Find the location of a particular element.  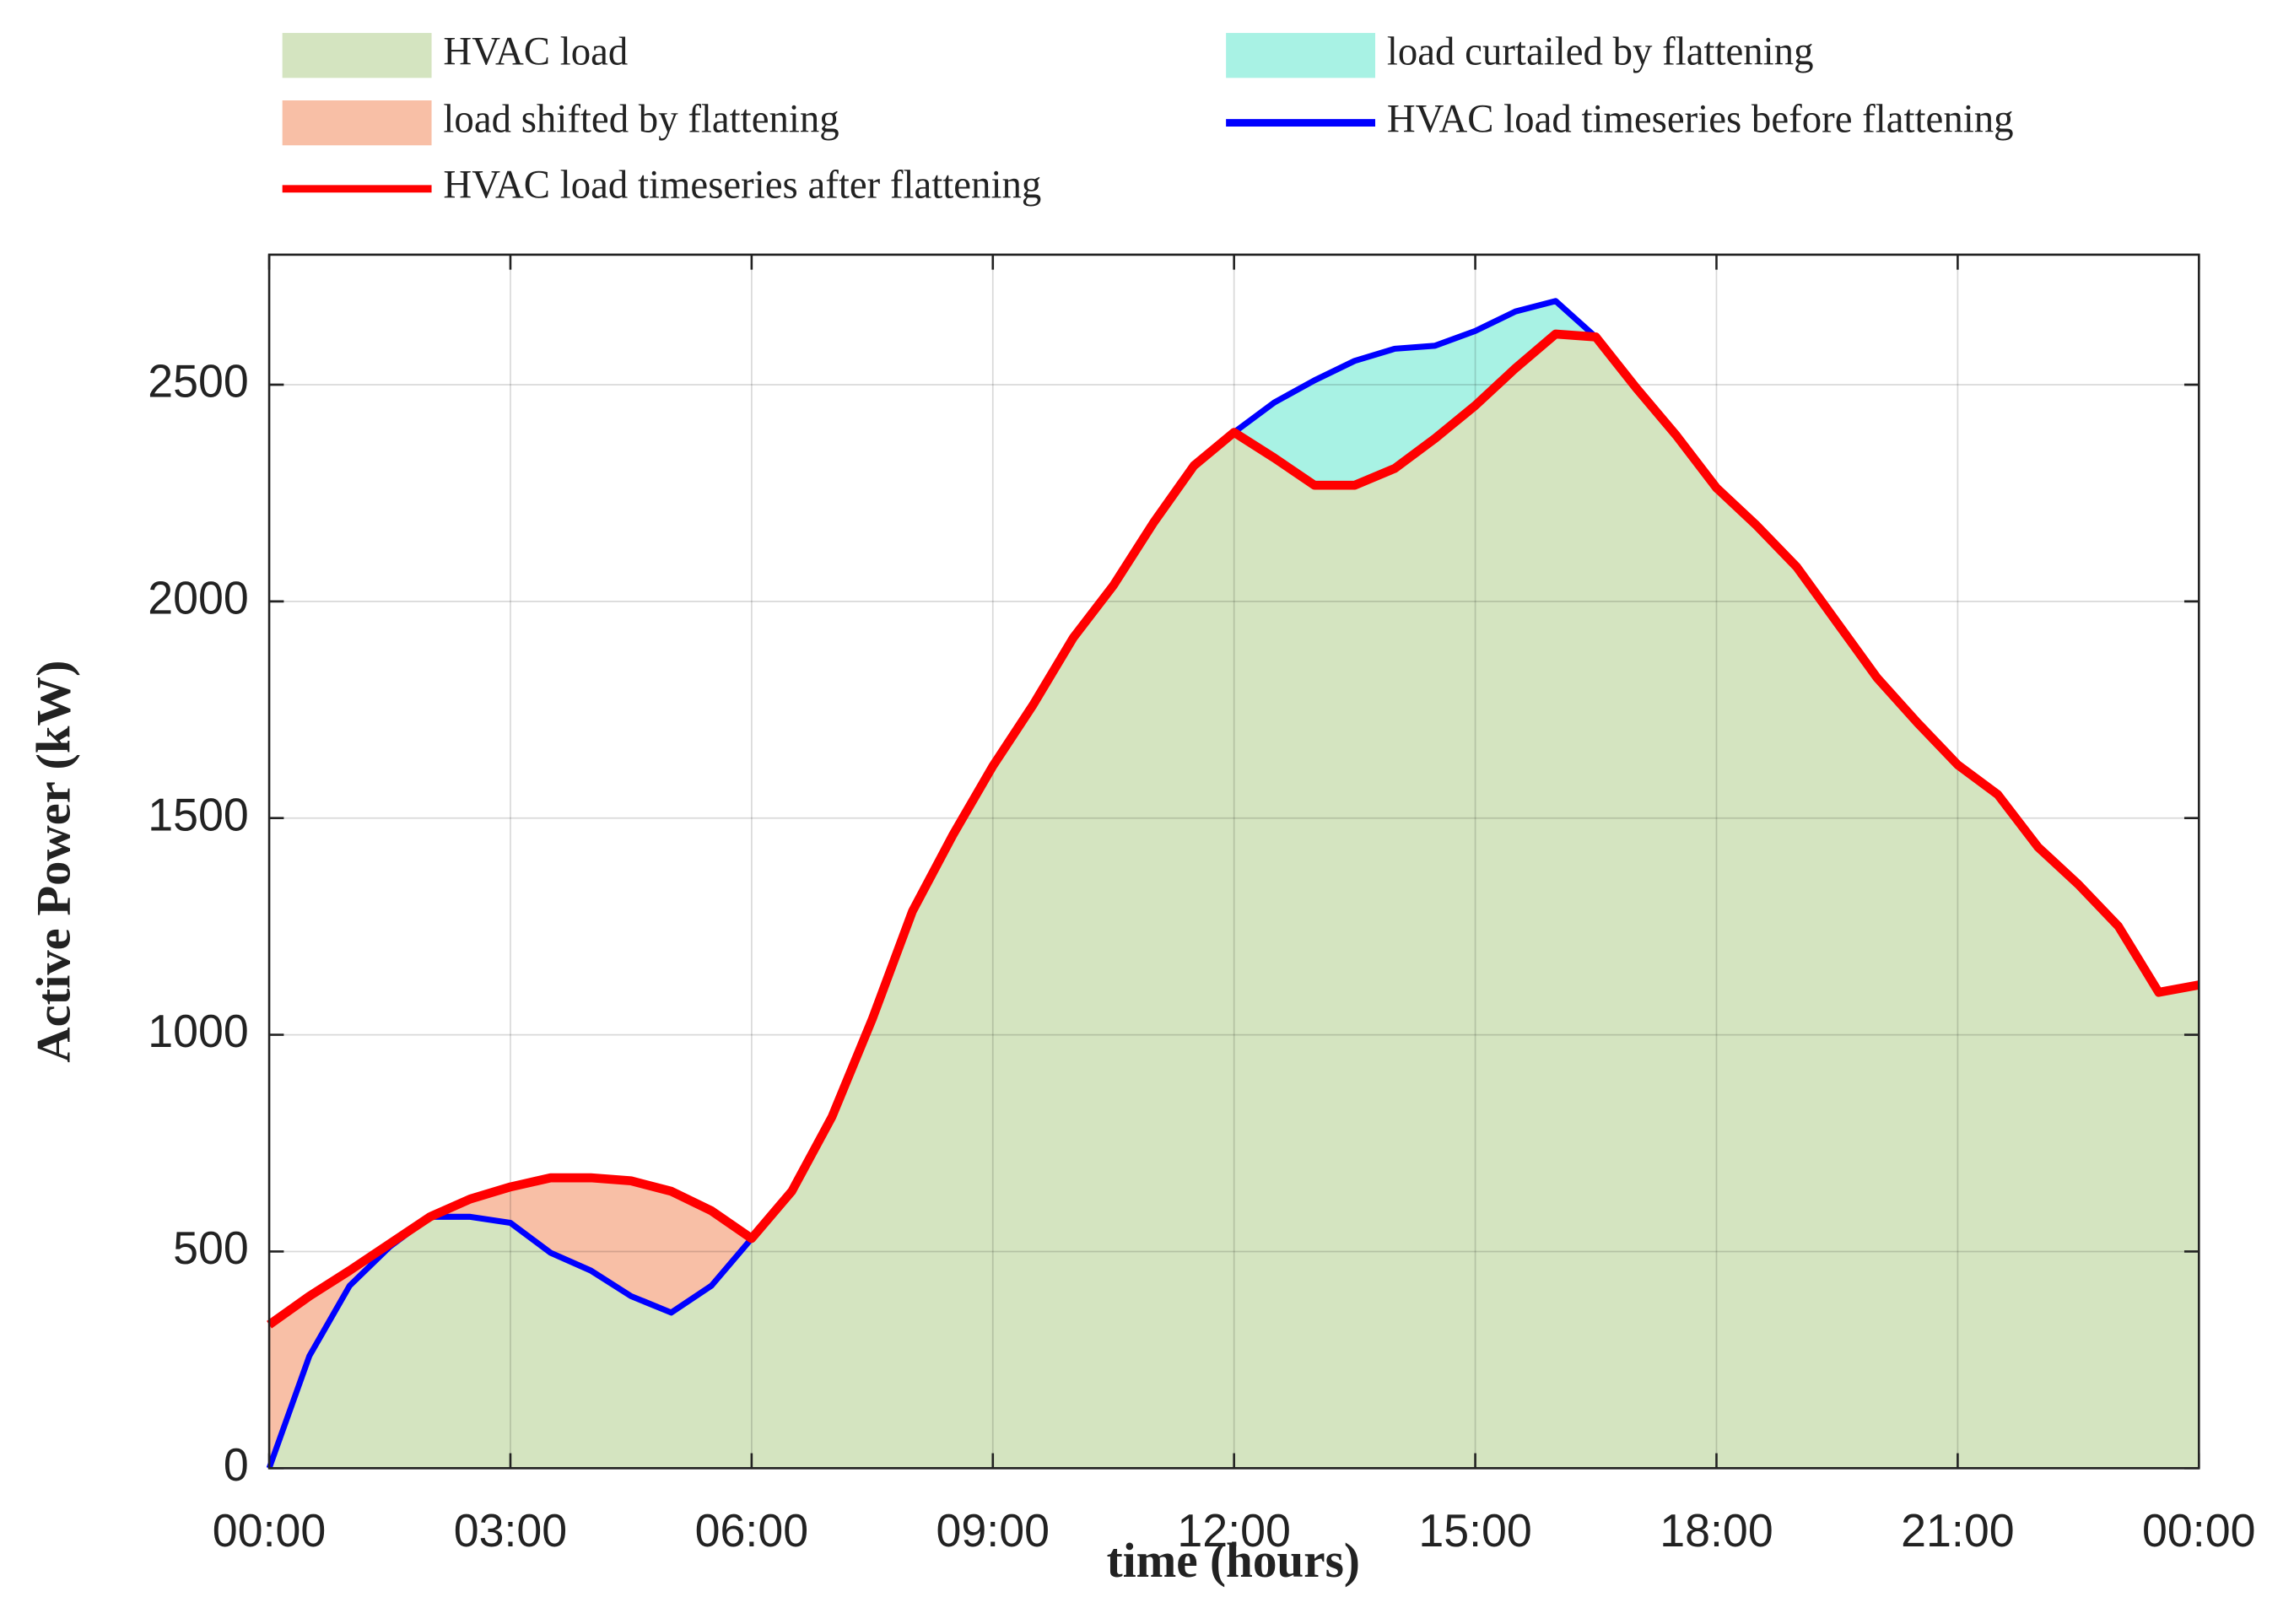

y-tick-label: 500 is located at coordinates (211, 1248).